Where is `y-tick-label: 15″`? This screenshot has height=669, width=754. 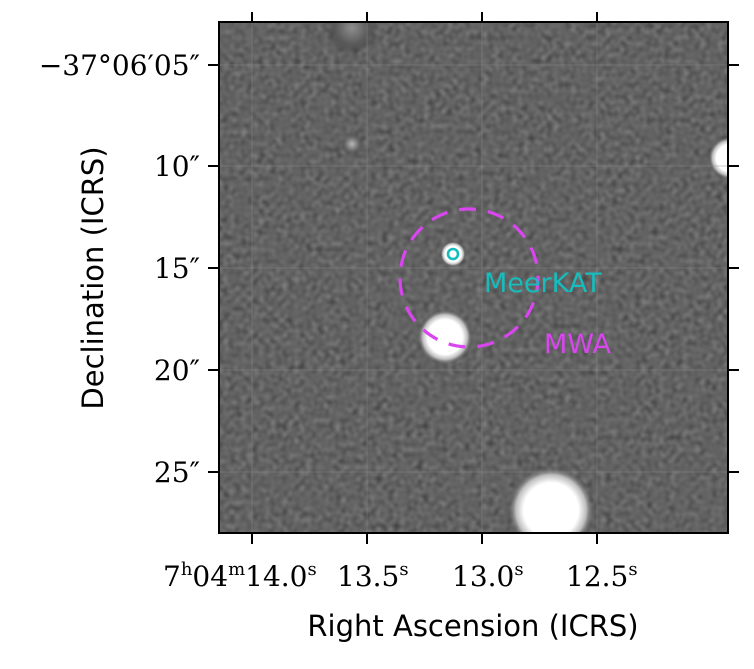 y-tick-label: 15″ is located at coordinates (177, 268).